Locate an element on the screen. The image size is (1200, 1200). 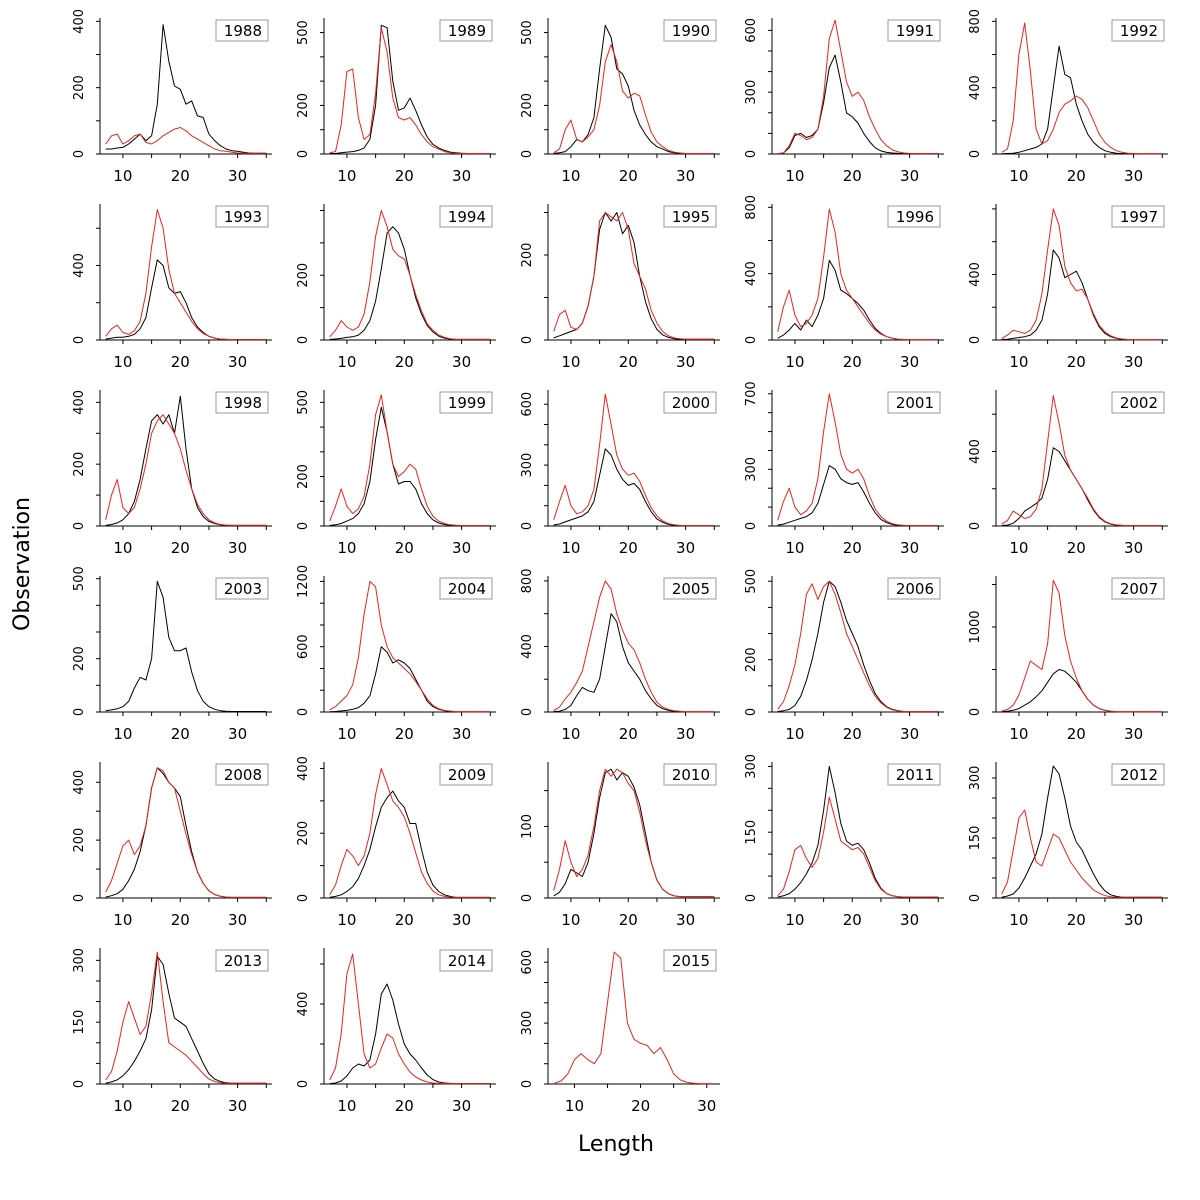
year-label: 2008 is located at coordinates (243, 775).